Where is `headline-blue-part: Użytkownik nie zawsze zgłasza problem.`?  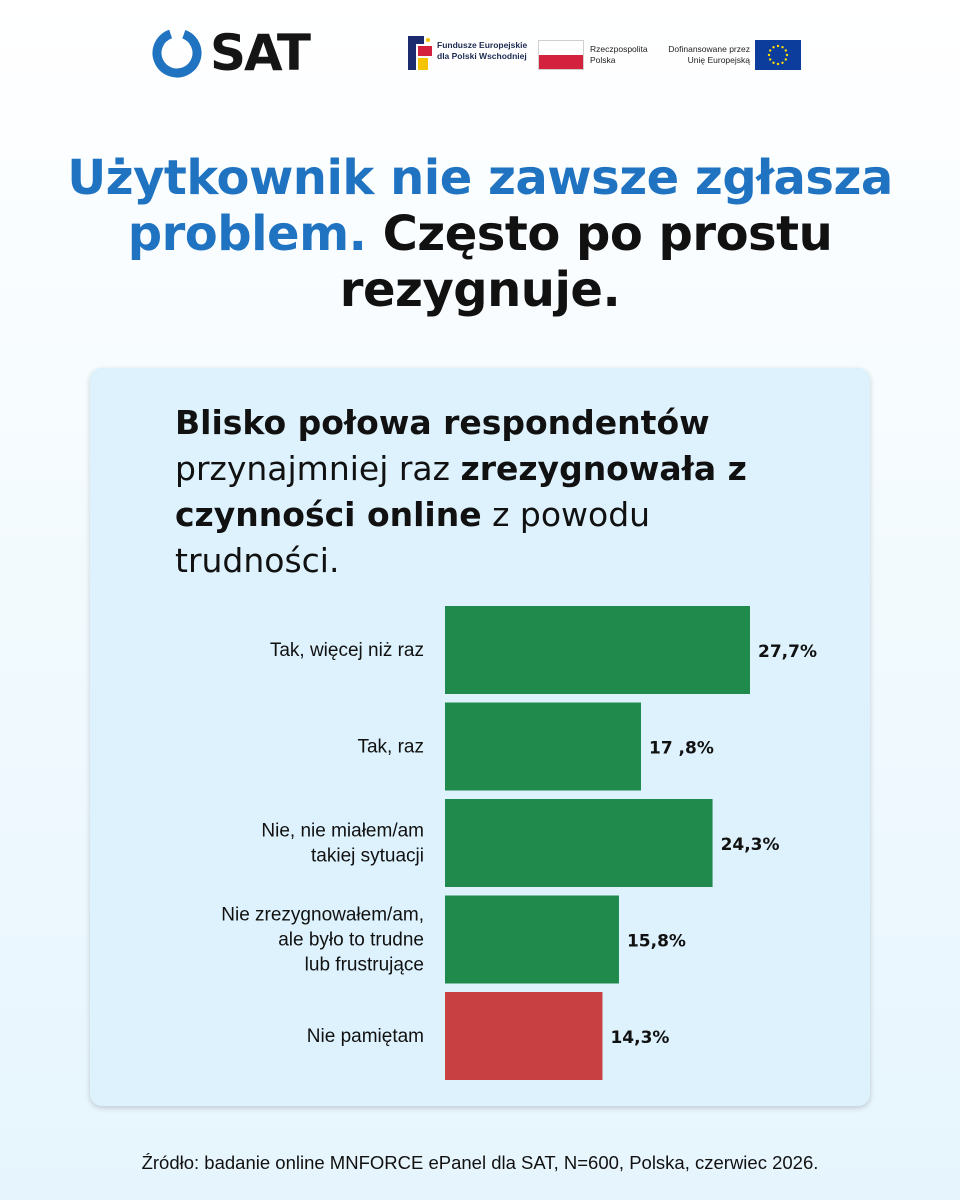
headline-blue-part: Użytkownik nie zawsze zgłasza problem. is located at coordinates (480, 206).